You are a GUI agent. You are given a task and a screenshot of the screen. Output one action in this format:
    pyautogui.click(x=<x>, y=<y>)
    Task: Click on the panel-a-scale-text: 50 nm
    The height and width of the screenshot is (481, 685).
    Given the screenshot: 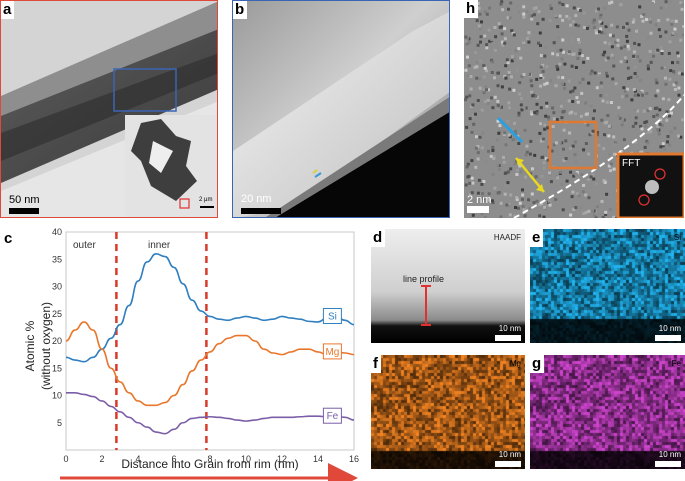 What is the action you would take?
    pyautogui.click(x=24, y=200)
    